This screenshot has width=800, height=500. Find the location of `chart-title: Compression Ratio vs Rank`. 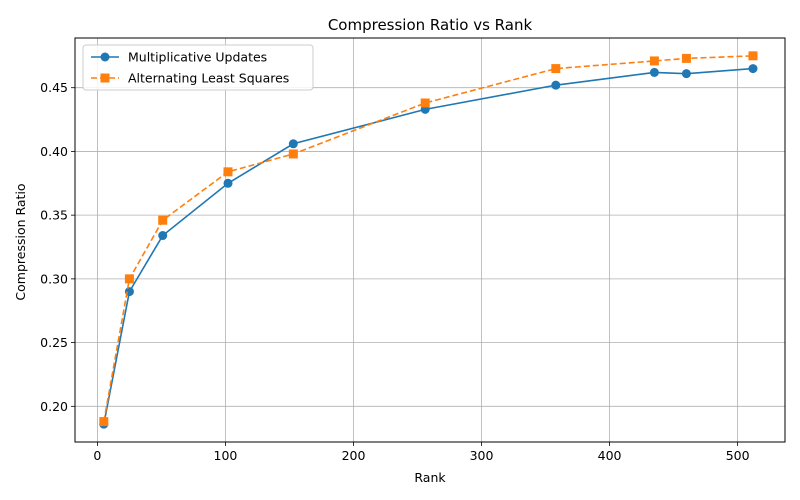

chart-title: Compression Ratio vs Rank is located at coordinates (430, 25).